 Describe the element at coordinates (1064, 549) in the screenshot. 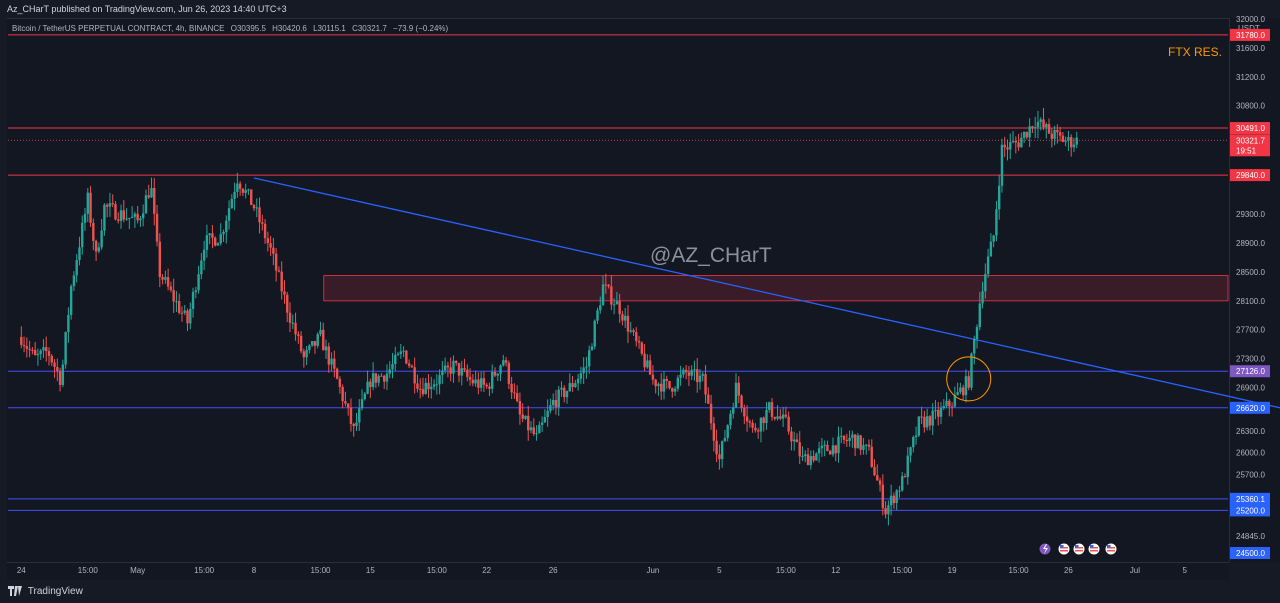

I see `us-flag-icon` at that location.